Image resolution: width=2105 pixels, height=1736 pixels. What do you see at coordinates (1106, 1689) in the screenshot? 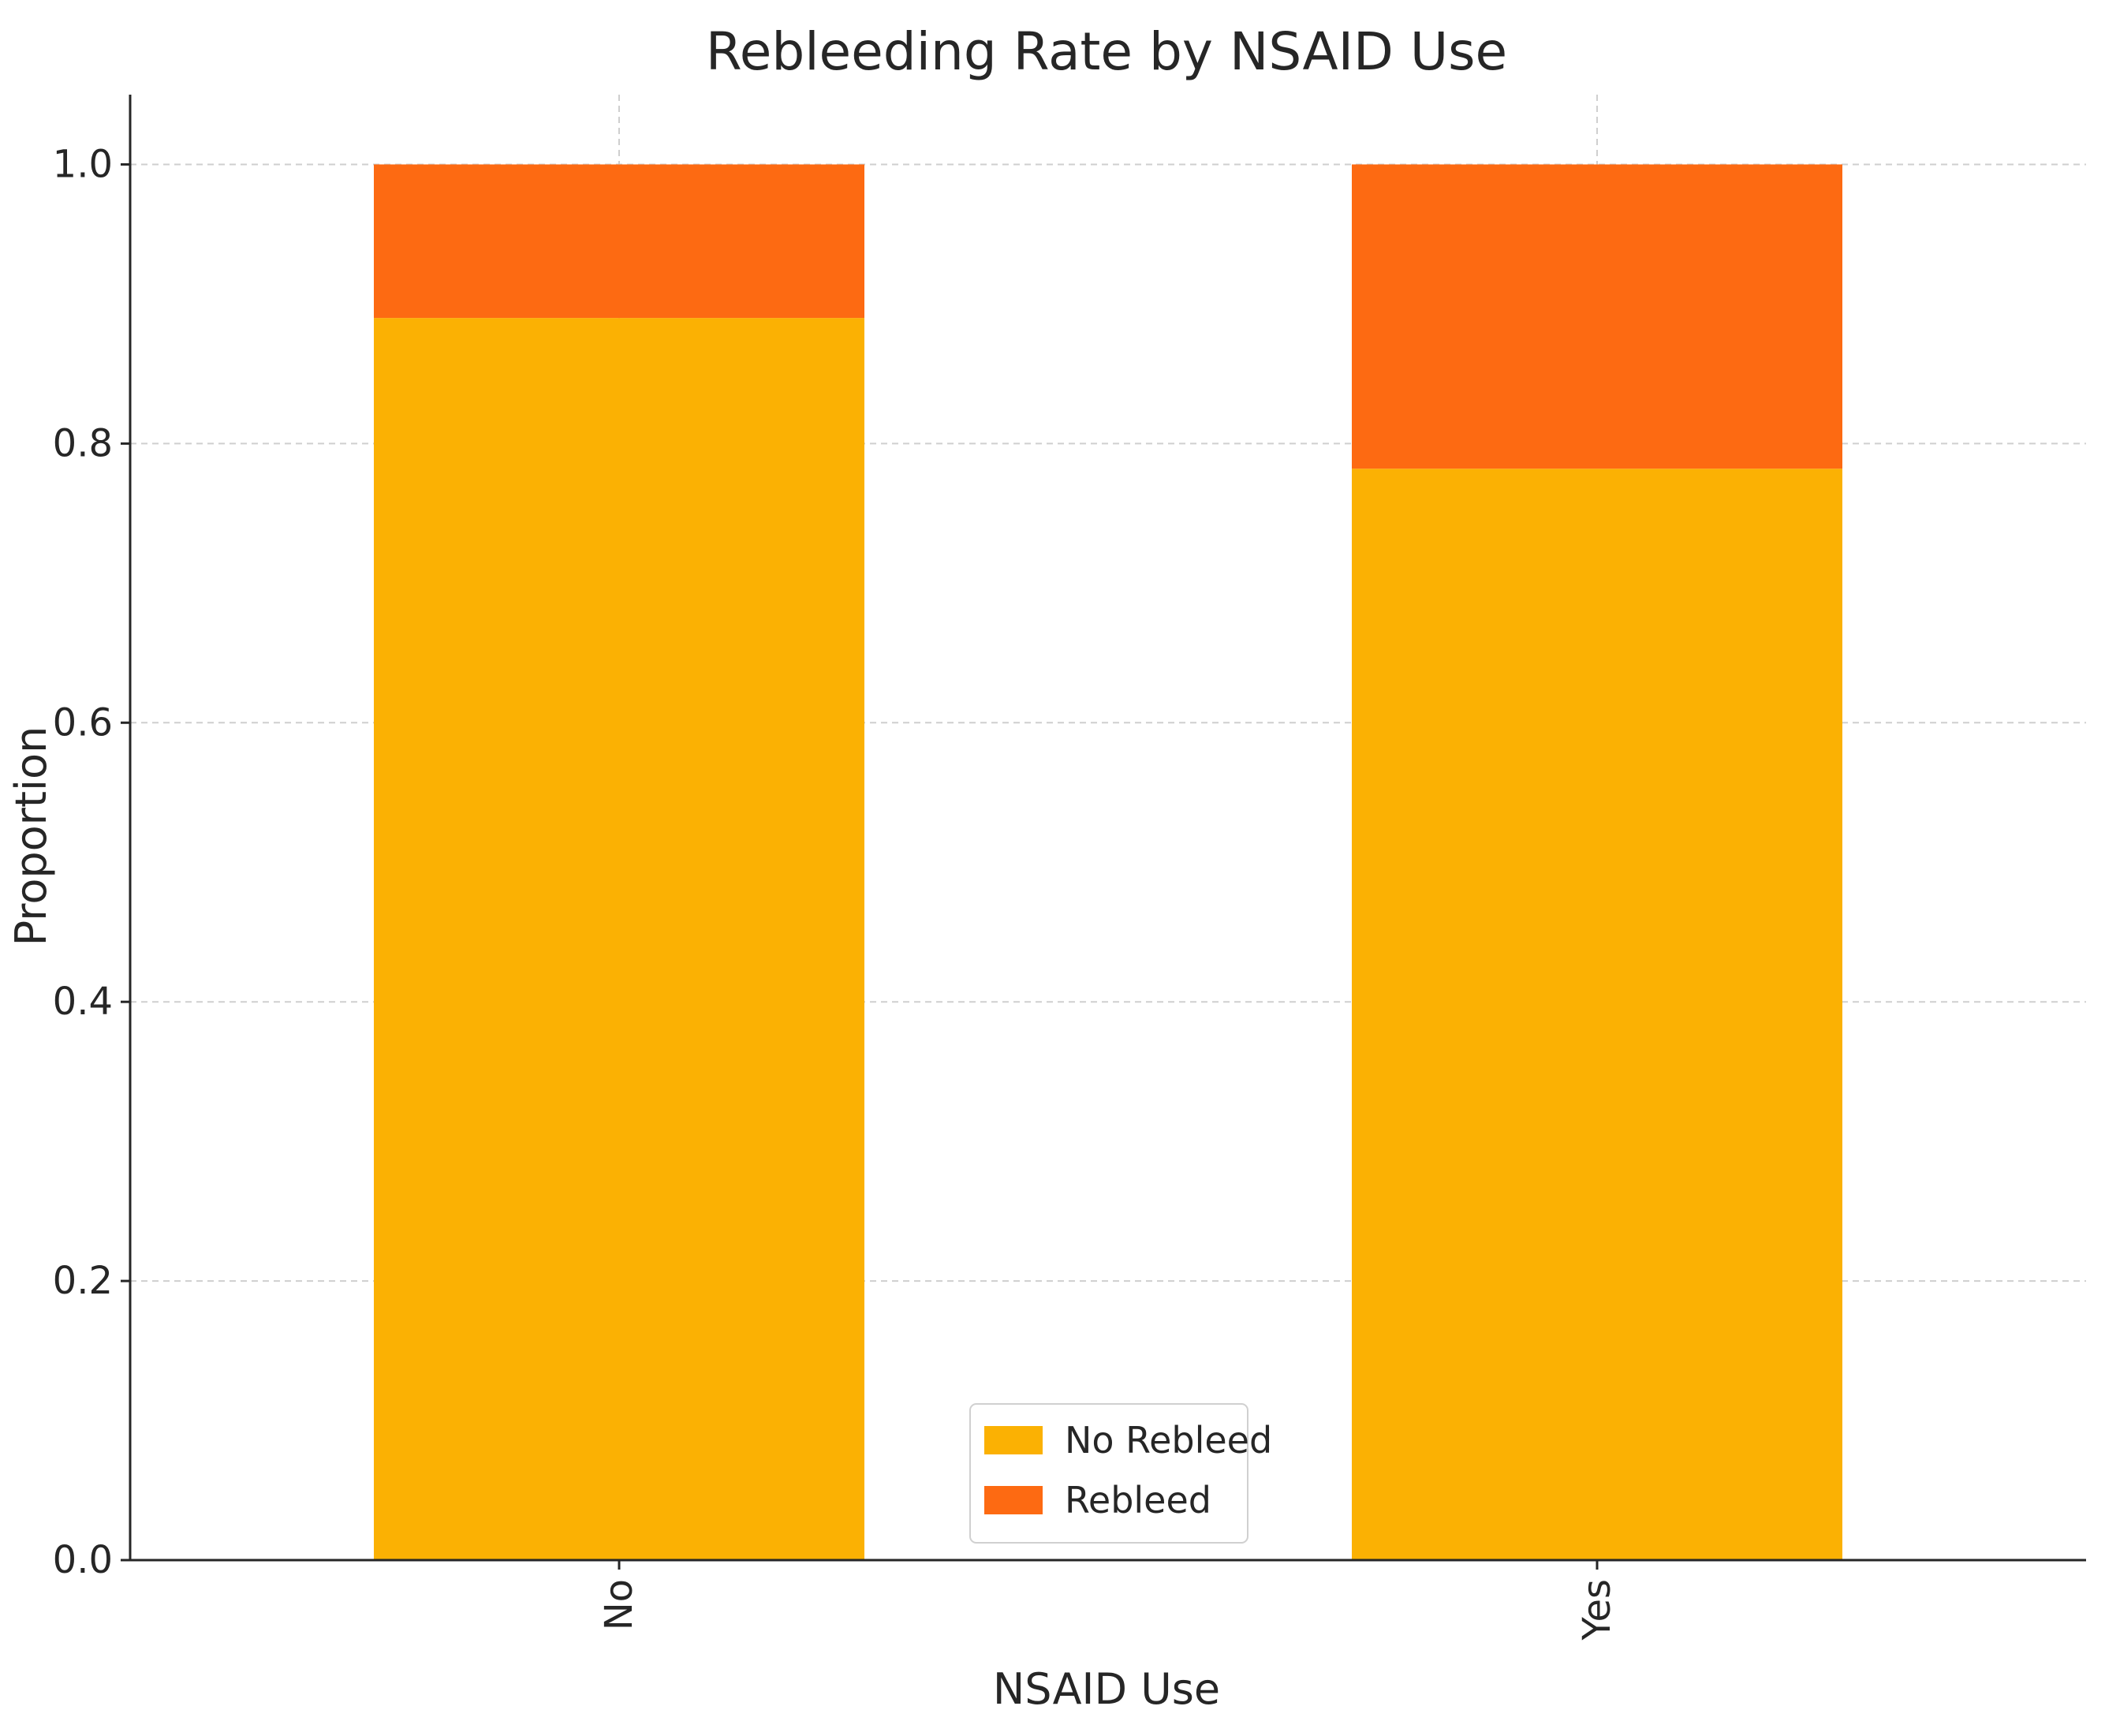
I see `x-axis-label: NSAID Use` at bounding box center [1106, 1689].